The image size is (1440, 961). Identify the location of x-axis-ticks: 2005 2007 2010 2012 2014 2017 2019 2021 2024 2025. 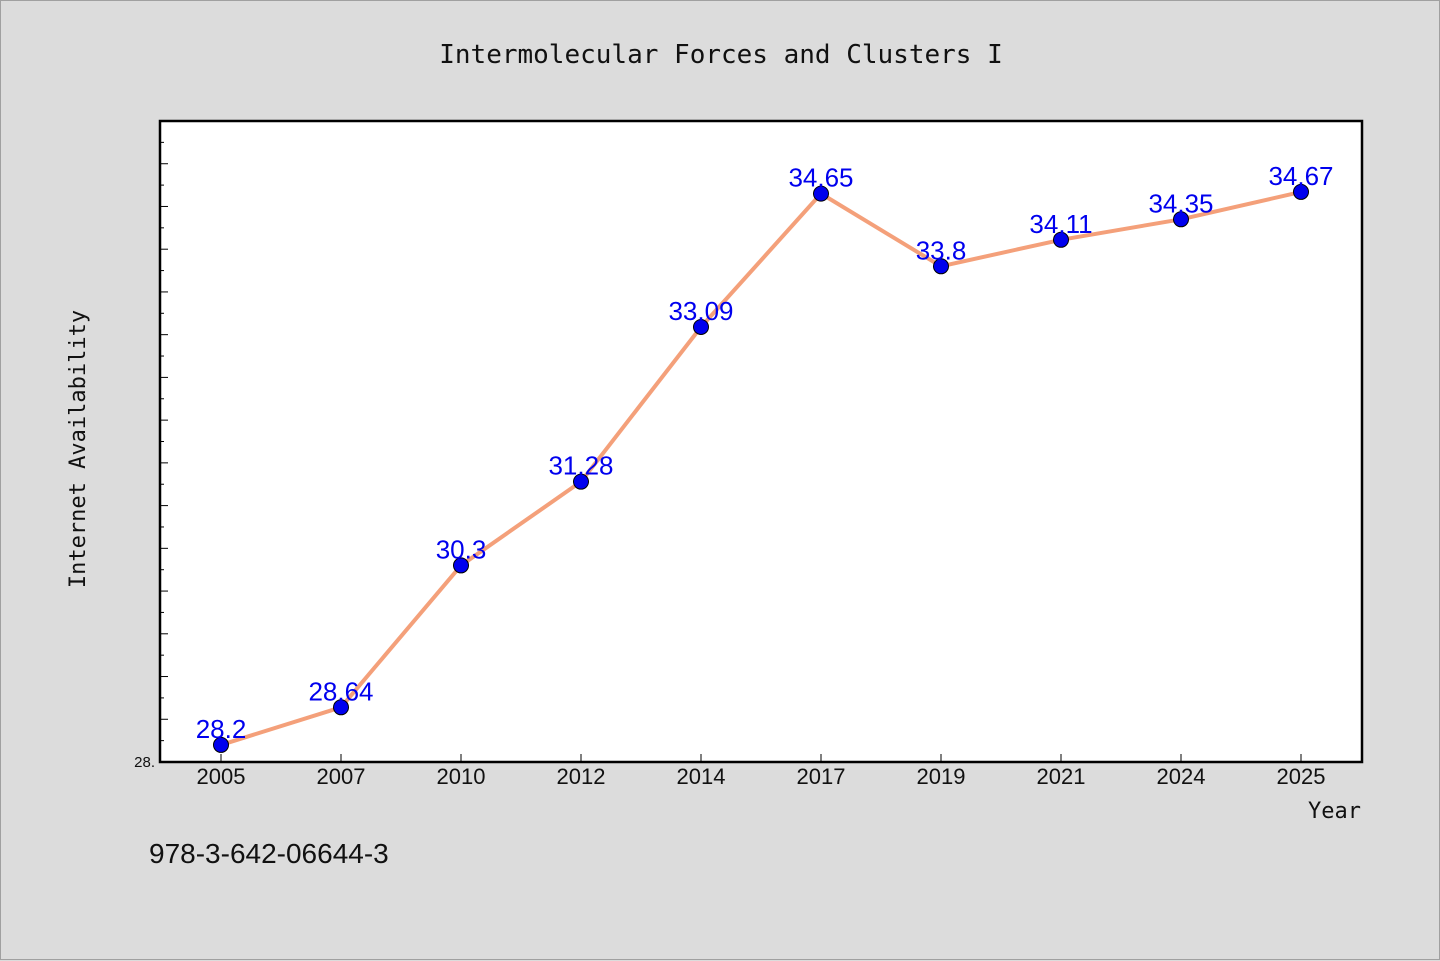
(761, 771).